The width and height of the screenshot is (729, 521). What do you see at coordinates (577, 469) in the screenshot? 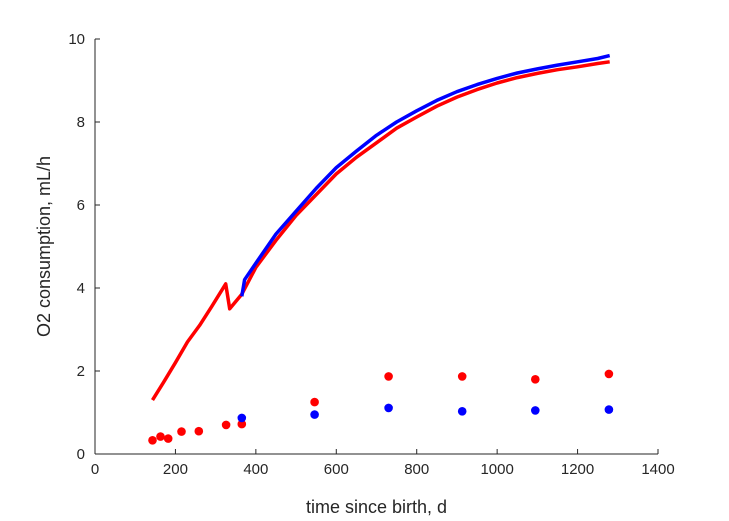
I see `x-tick-label: 1200` at bounding box center [577, 469].